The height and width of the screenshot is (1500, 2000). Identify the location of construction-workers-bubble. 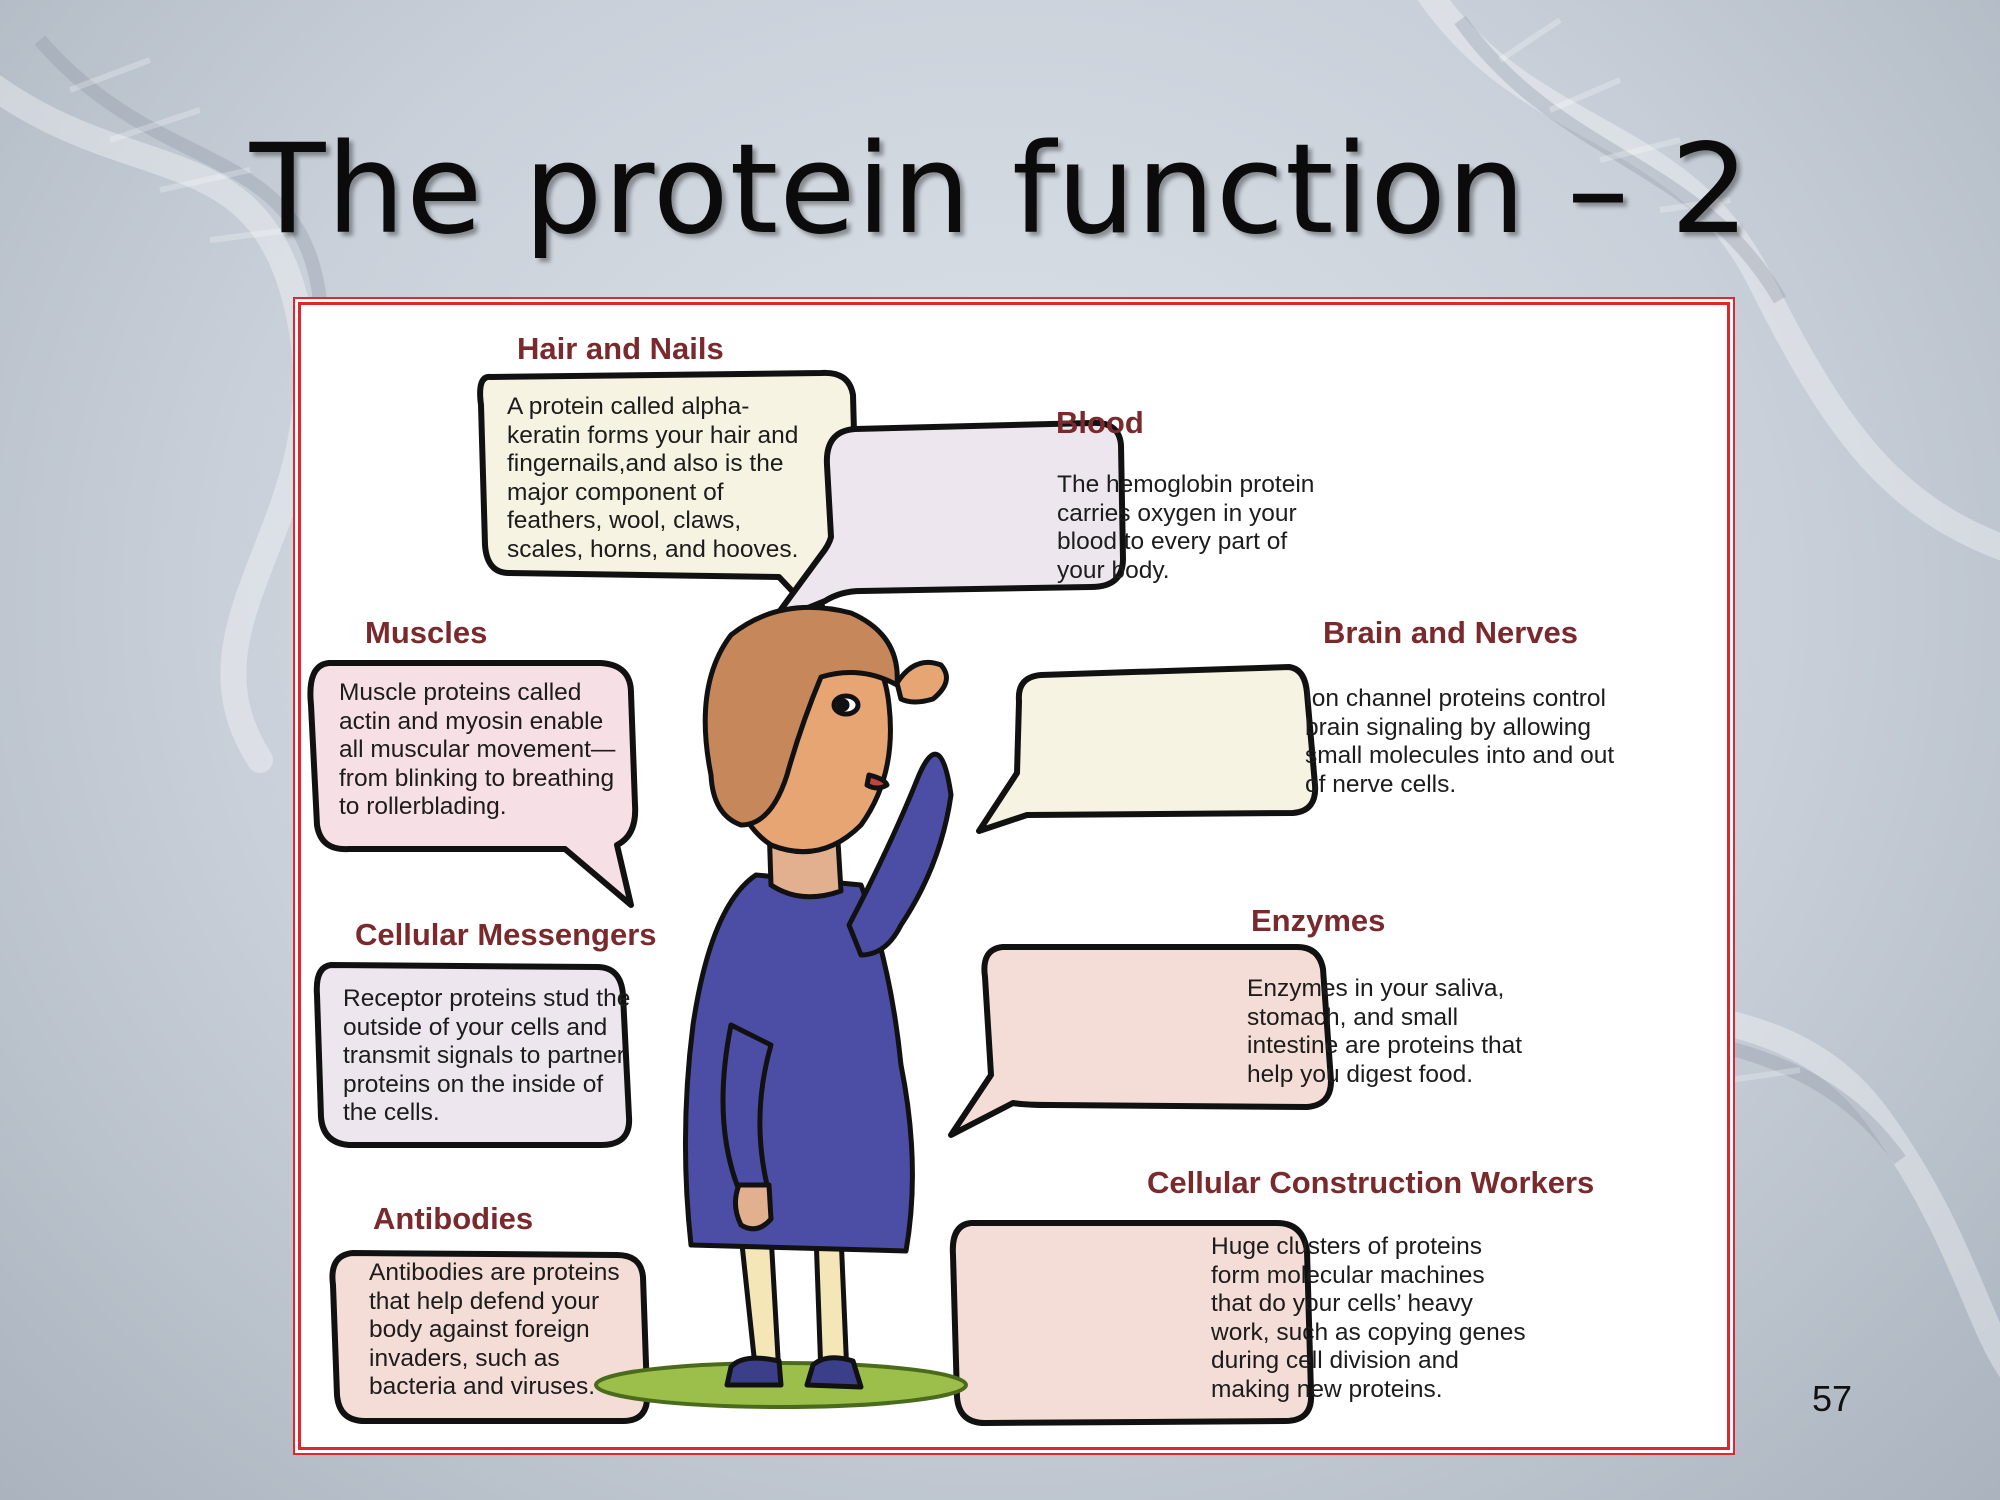
(1132, 1323).